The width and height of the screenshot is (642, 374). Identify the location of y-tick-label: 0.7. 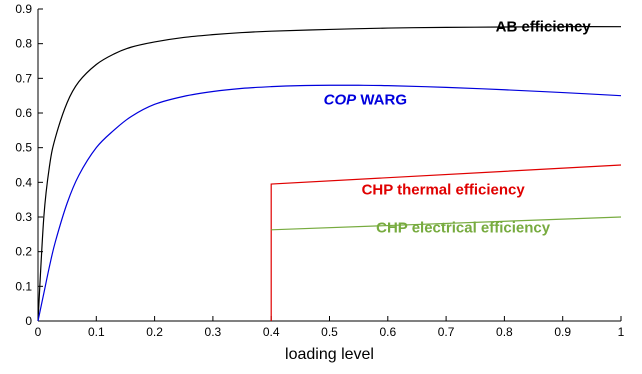
(23, 78).